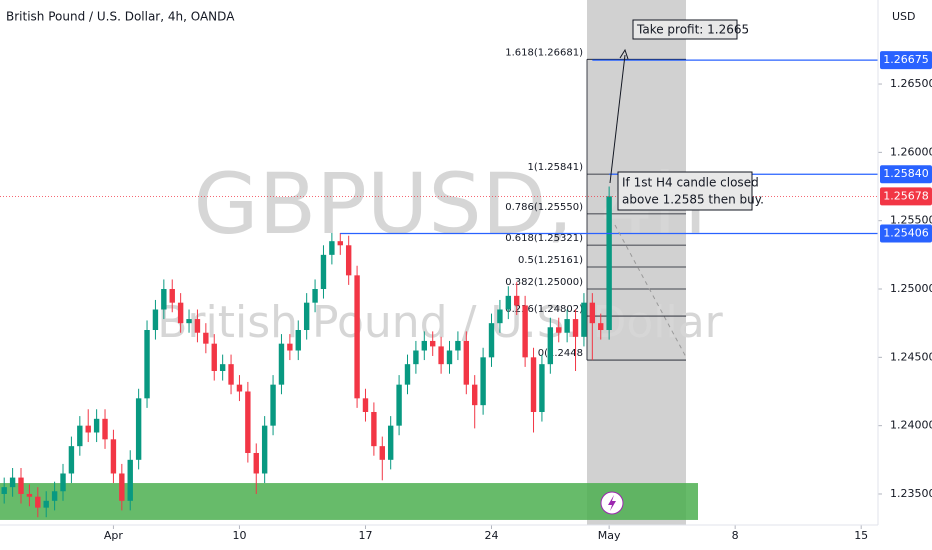  Describe the element at coordinates (911, 220) in the screenshot. I see `y-tick-label: 1.25500` at that location.